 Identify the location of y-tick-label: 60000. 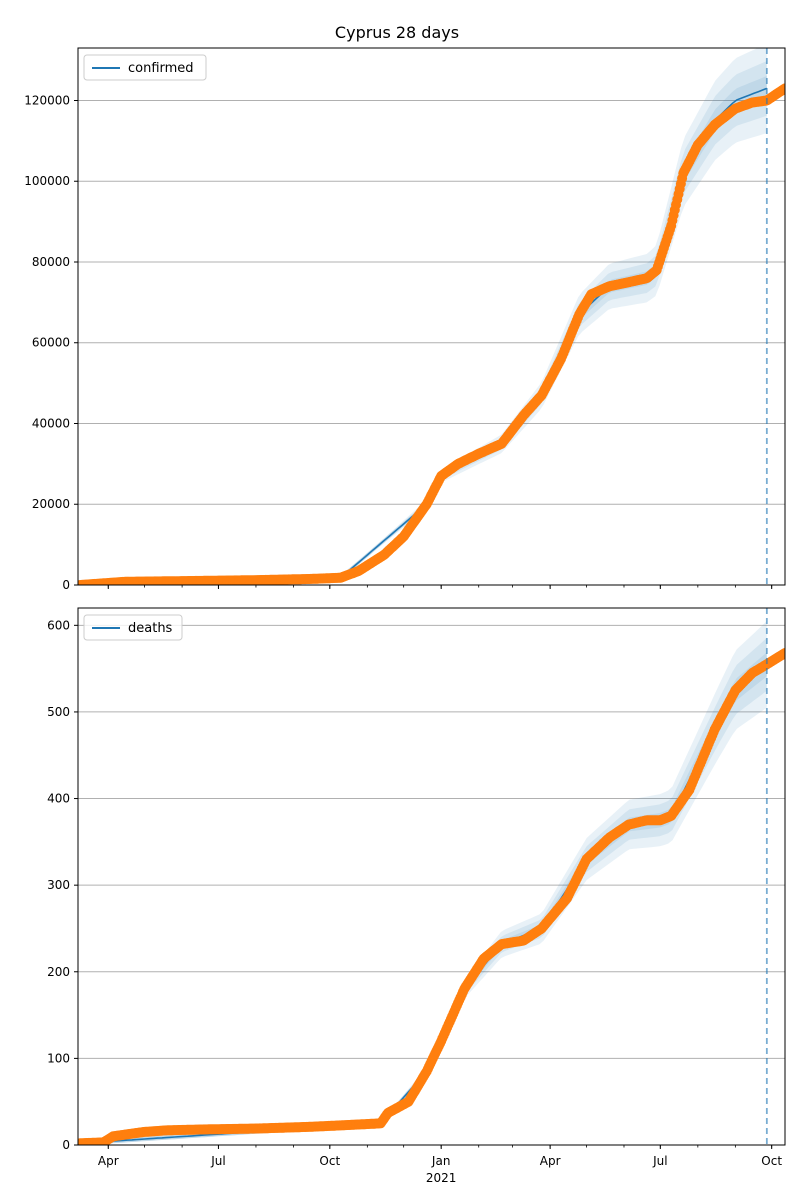
(51, 343).